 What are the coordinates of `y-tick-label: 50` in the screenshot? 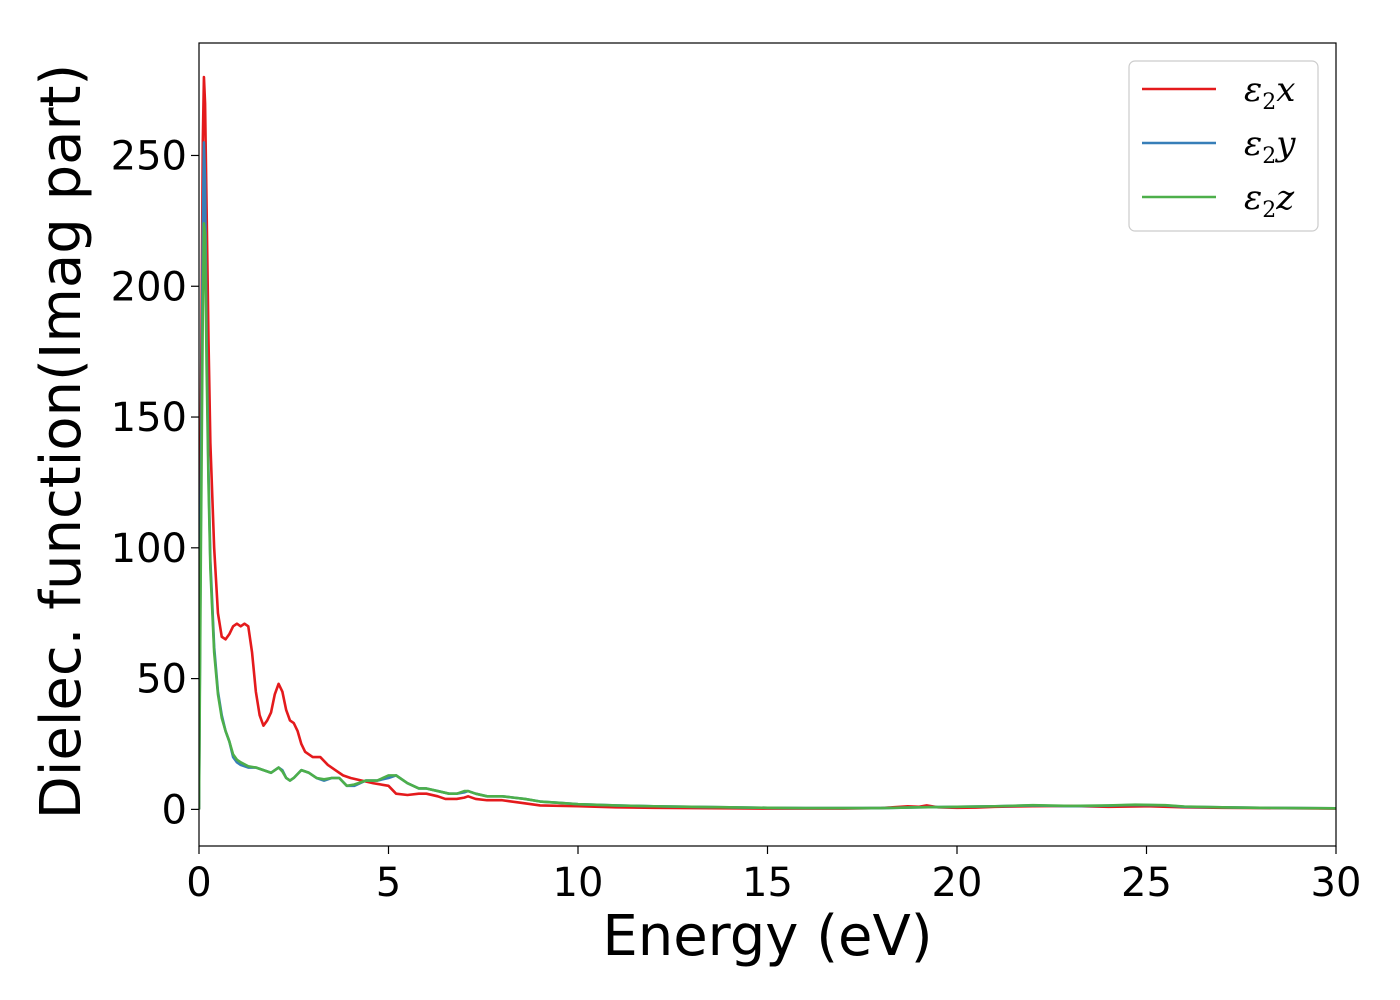 It's located at (161, 680).